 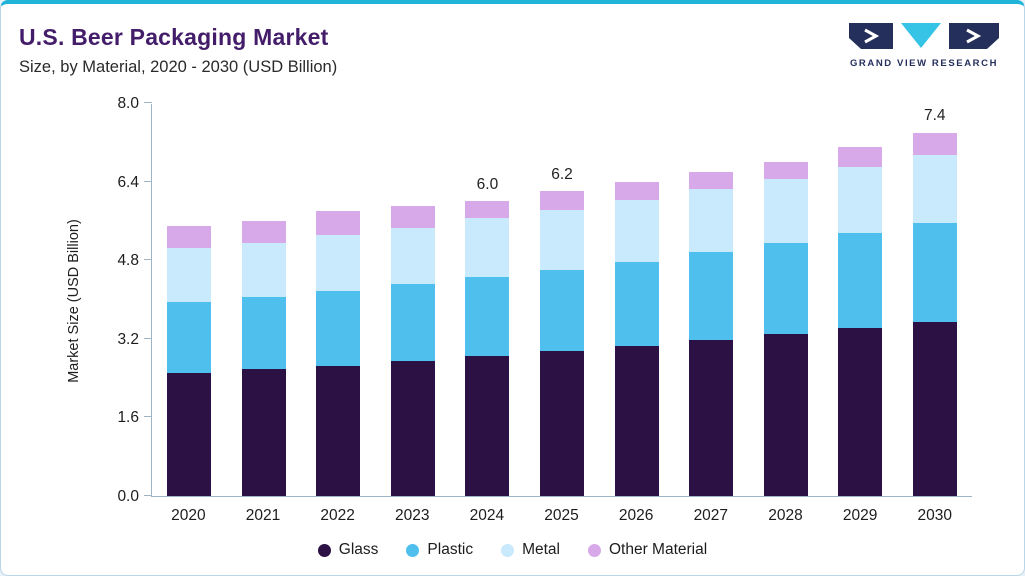 I want to click on y-tick-label: 4.8, so click(x=128, y=261).